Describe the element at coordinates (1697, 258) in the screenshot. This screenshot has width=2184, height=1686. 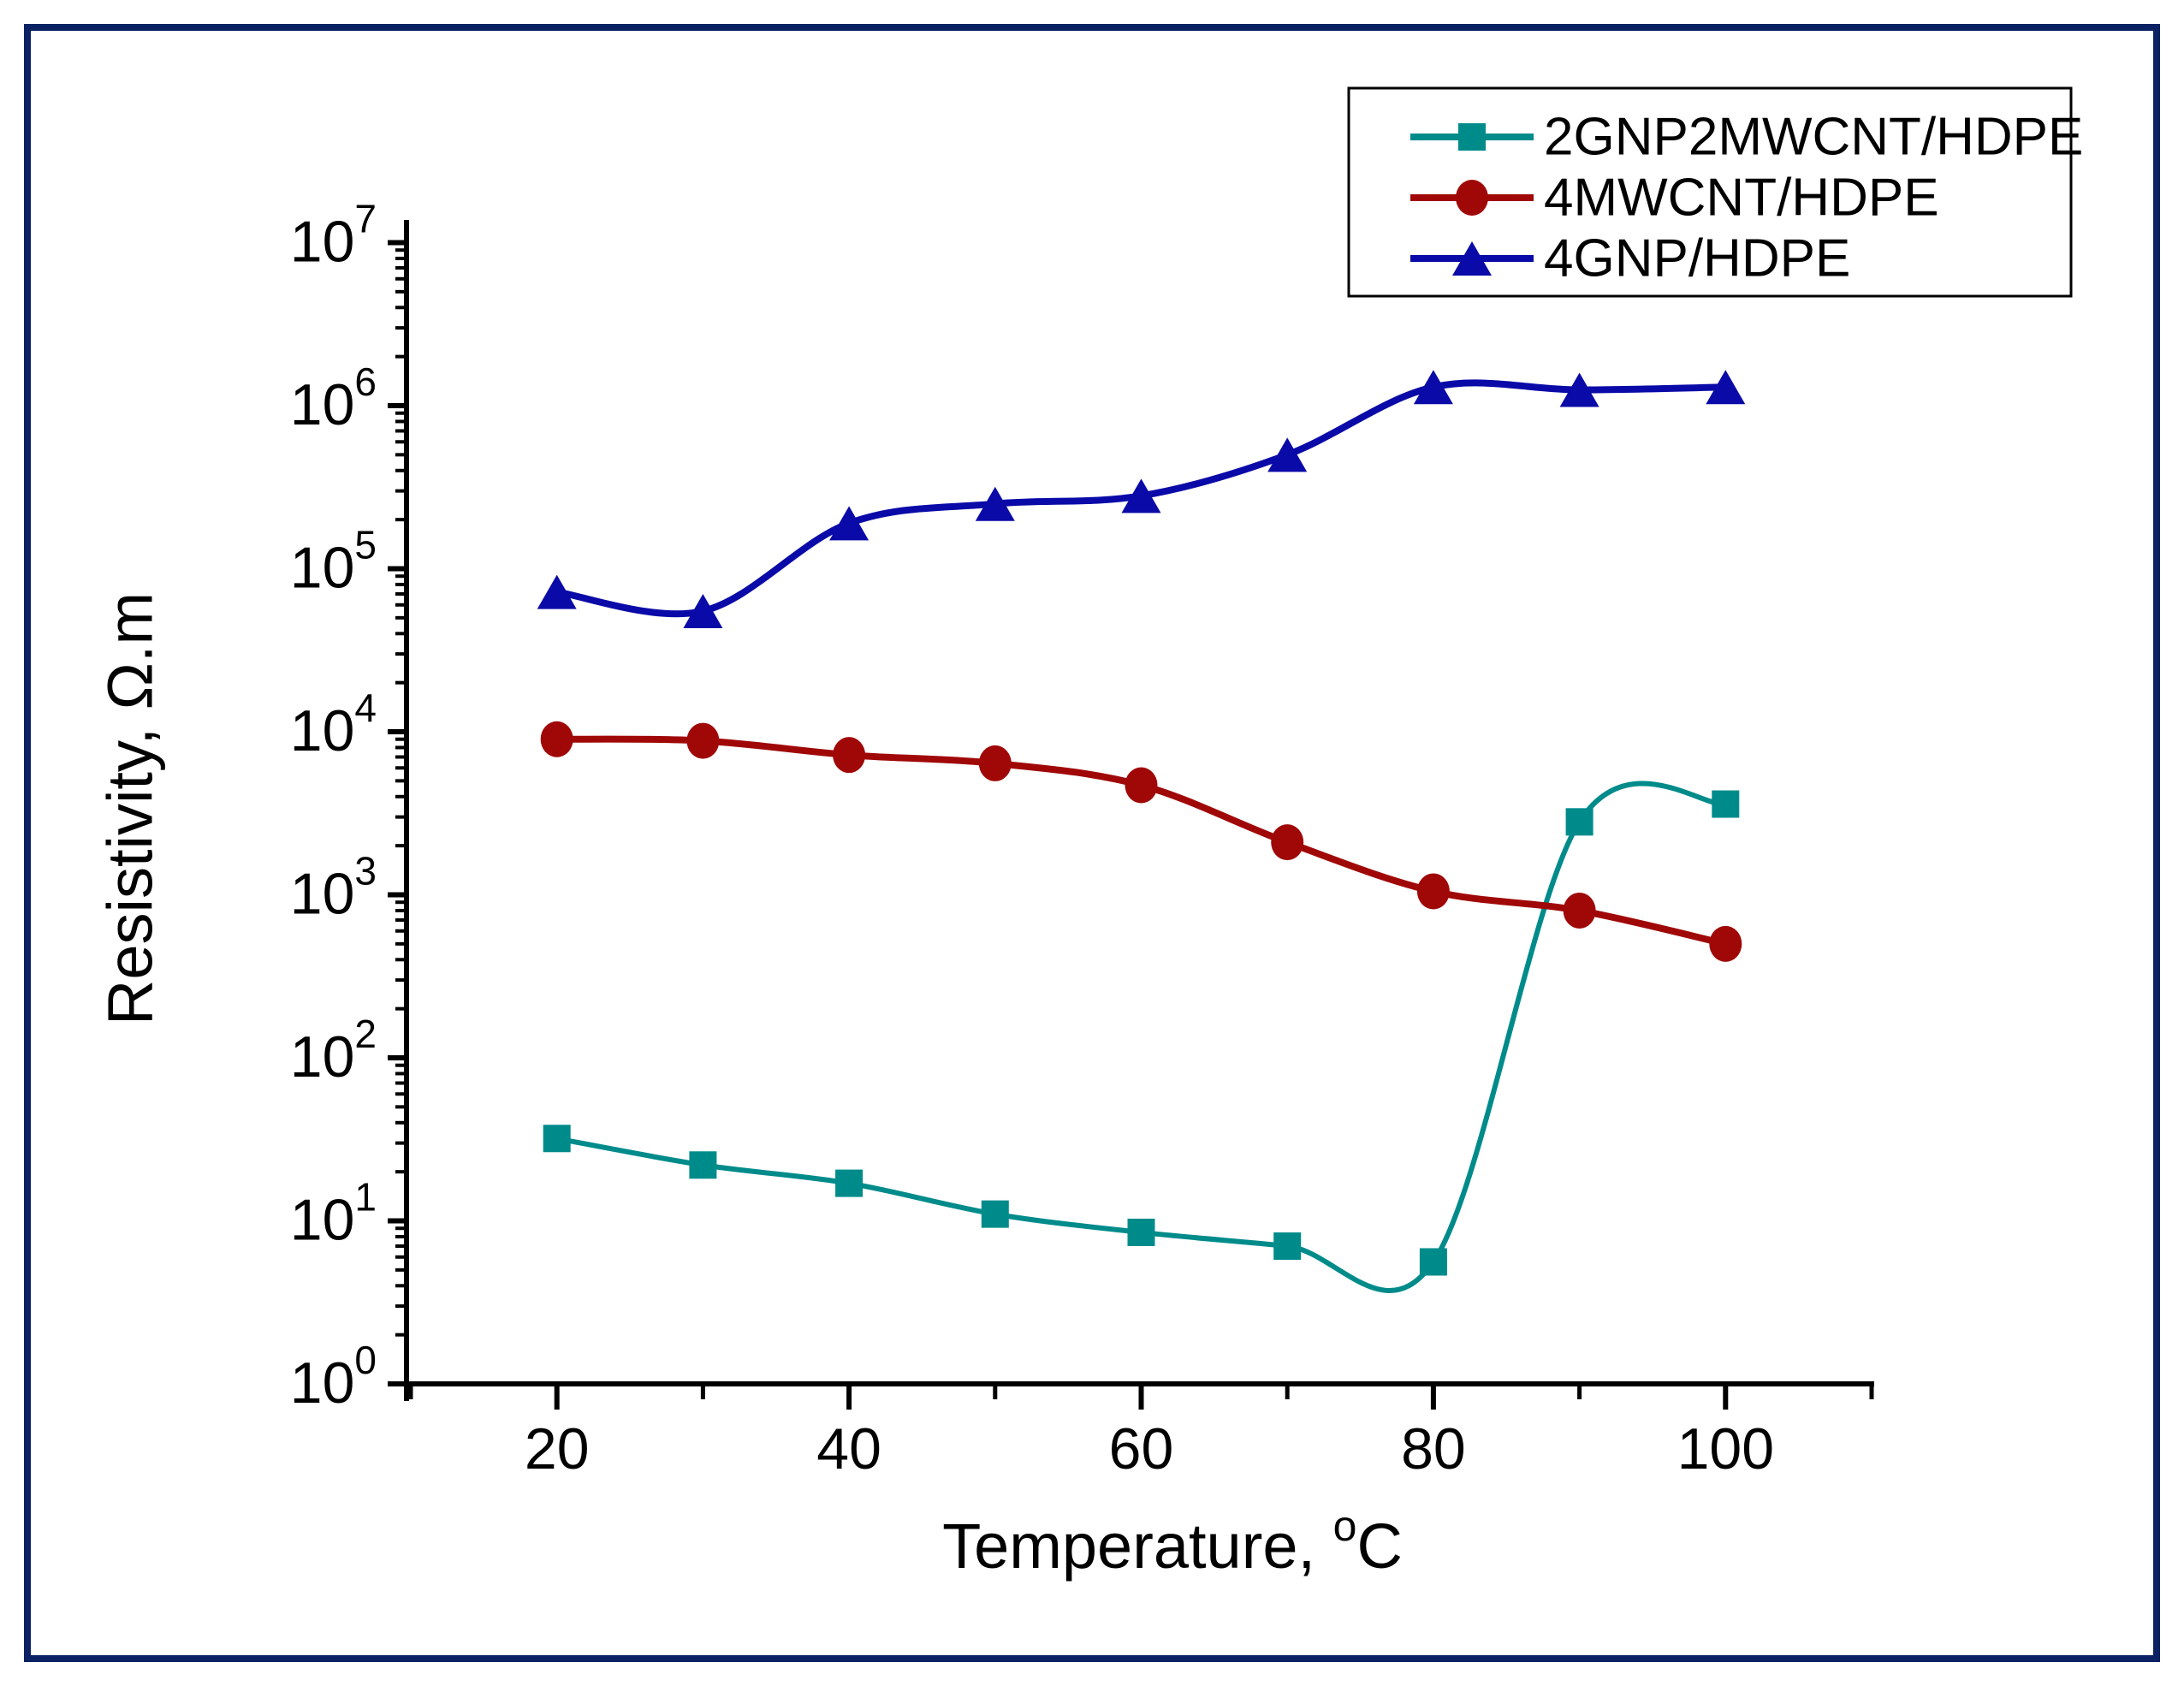
I see `legend-label: 4GNP/HDPE` at that location.